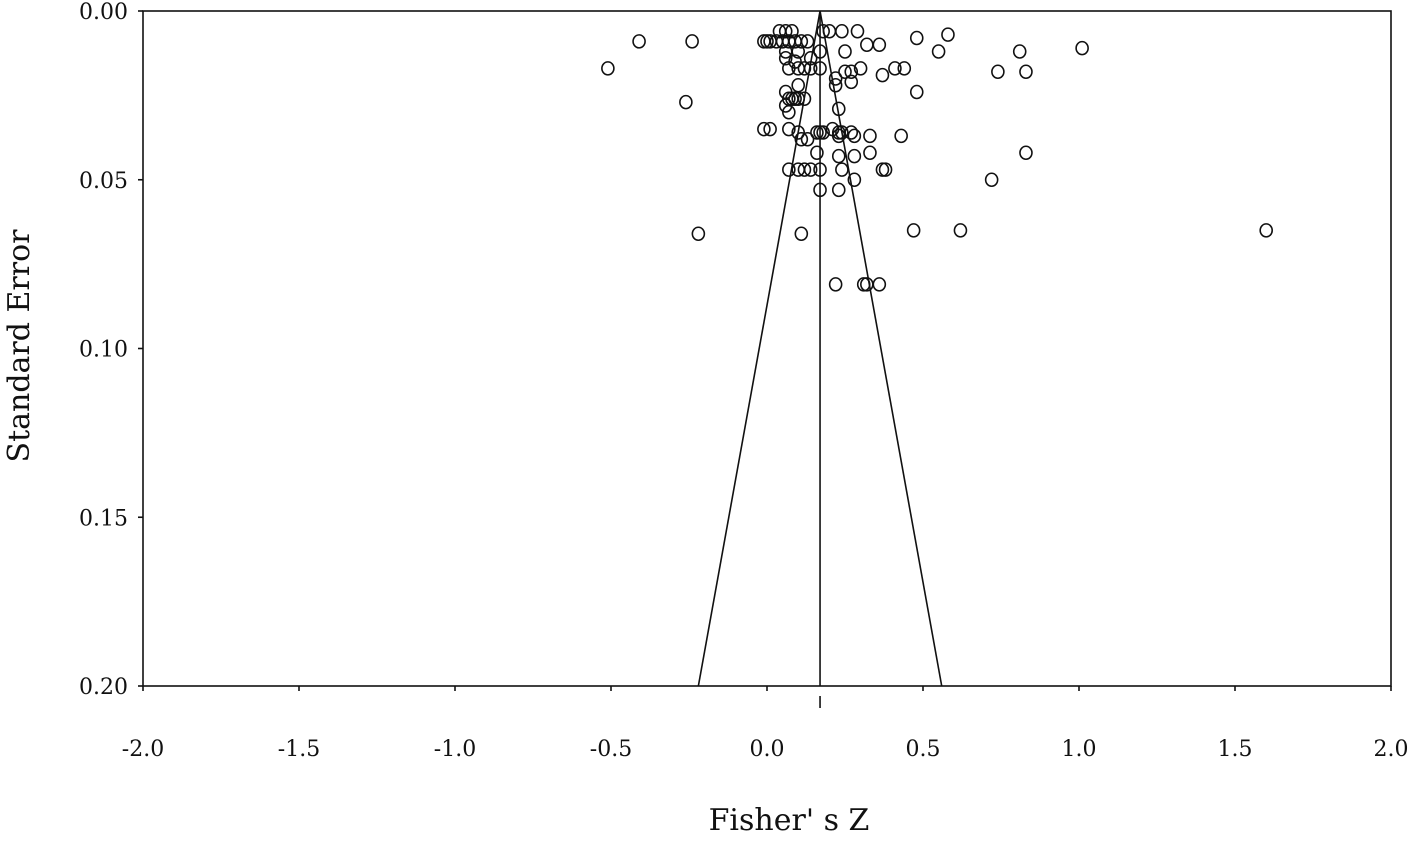 This screenshot has height=842, width=1417. What do you see at coordinates (103, 12) in the screenshot?
I see `y-tick-label: 0.00` at bounding box center [103, 12].